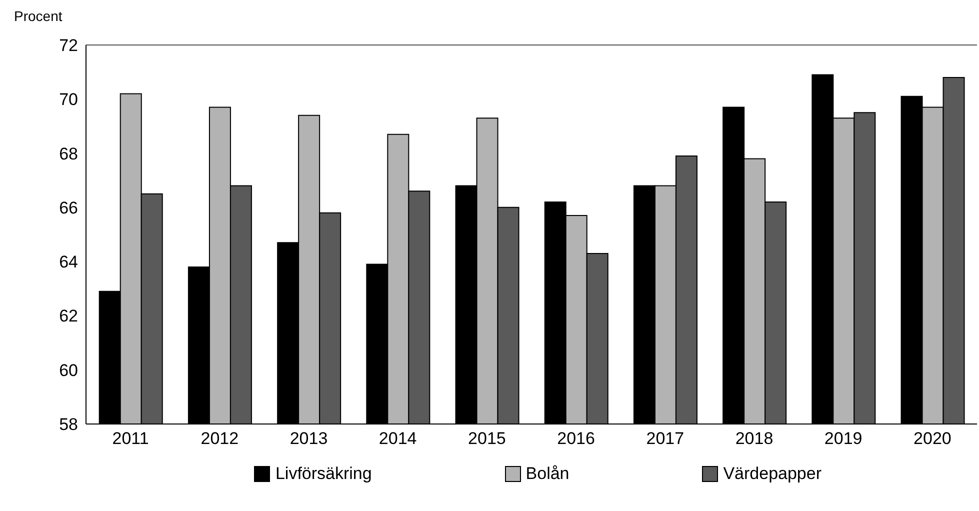 Image resolution: width=979 pixels, height=511 pixels. What do you see at coordinates (219, 438) in the screenshot?
I see `x-tick-label: 2012` at bounding box center [219, 438].